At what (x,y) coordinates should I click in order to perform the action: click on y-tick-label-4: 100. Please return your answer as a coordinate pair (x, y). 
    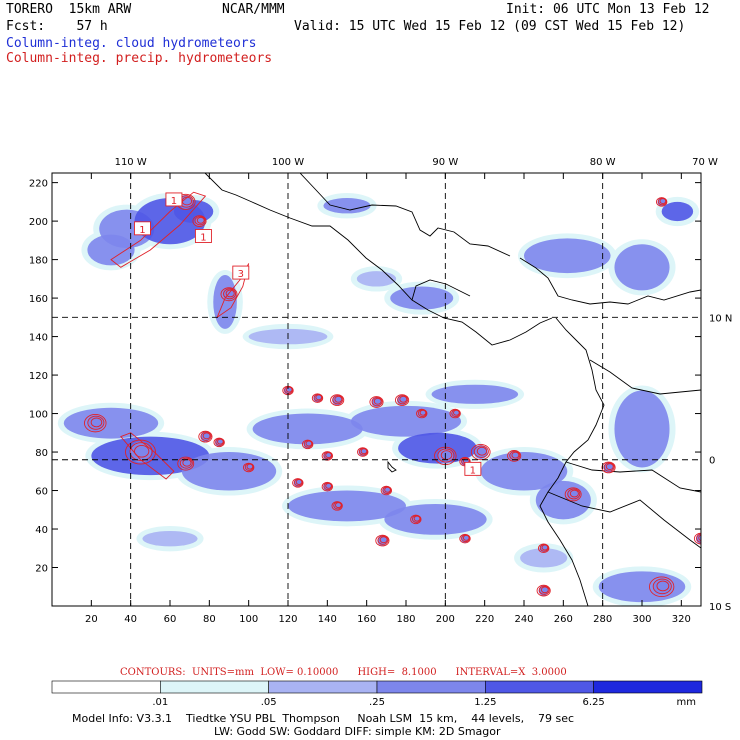
    Looking at the image, I should click on (38, 415).